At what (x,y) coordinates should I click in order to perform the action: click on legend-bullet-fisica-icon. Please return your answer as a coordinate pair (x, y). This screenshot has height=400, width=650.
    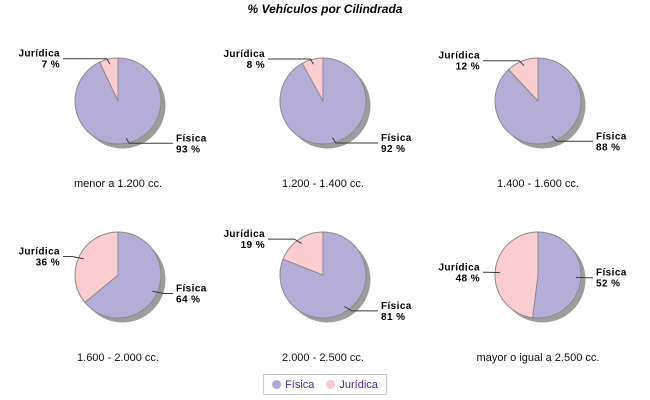
    Looking at the image, I should click on (277, 384).